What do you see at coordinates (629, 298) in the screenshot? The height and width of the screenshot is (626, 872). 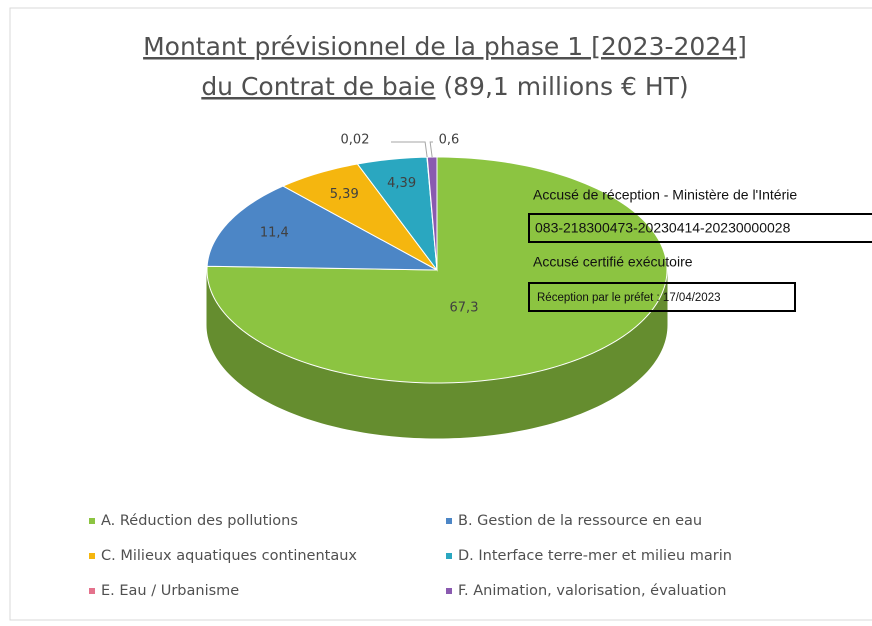 I see `stamp-line: Réception par le préfet : 17/04/2023` at bounding box center [629, 298].